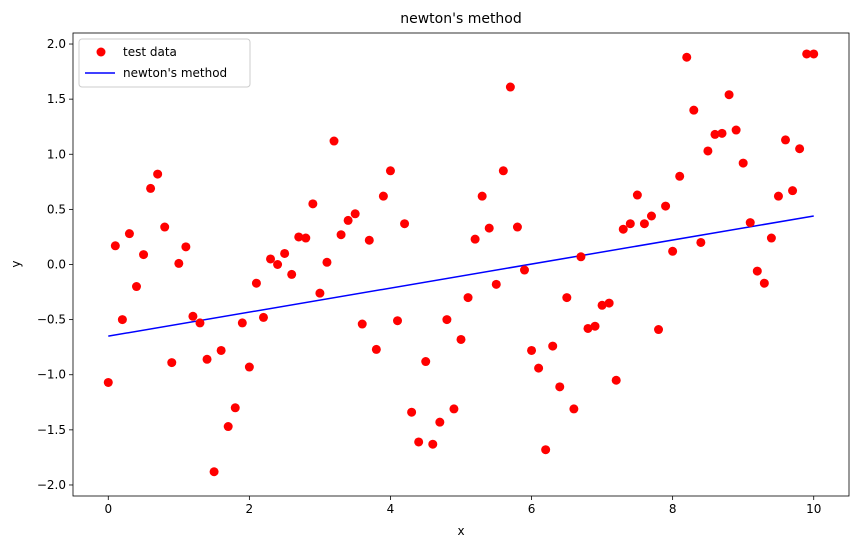  Describe the element at coordinates (250, 509) in the screenshot. I see `x-tick-label: 2` at that location.